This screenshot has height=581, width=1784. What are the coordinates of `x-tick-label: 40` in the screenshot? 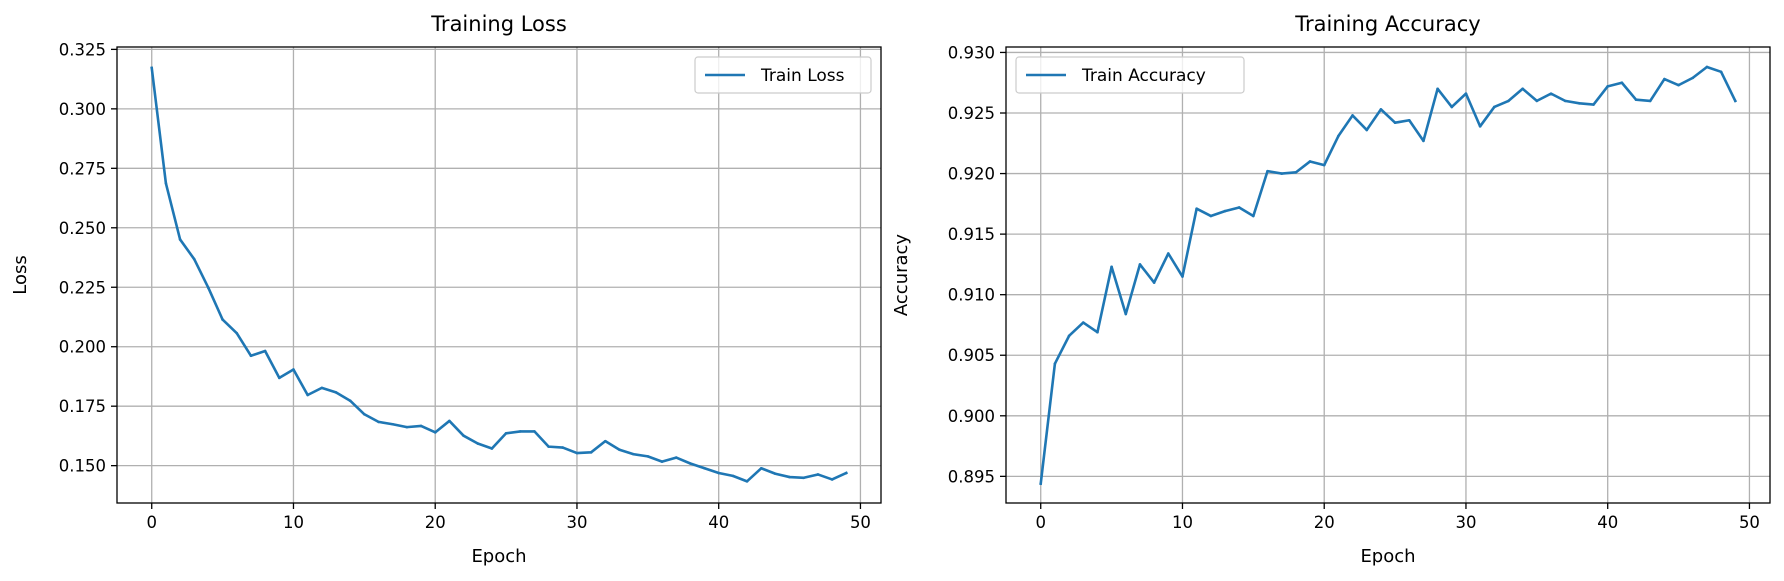 It's located at (718, 522).